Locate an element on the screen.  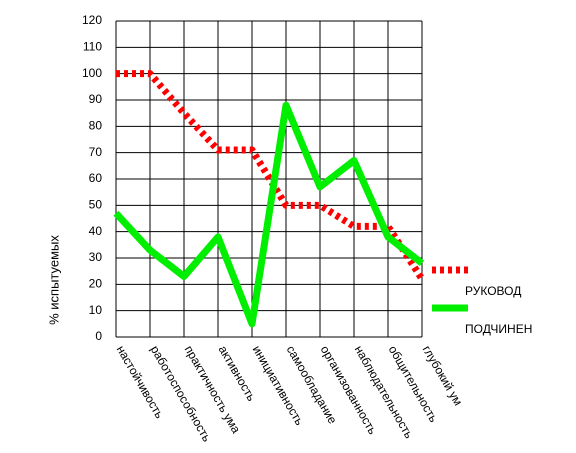
y-tick-label: 20 is located at coordinates (96, 284).